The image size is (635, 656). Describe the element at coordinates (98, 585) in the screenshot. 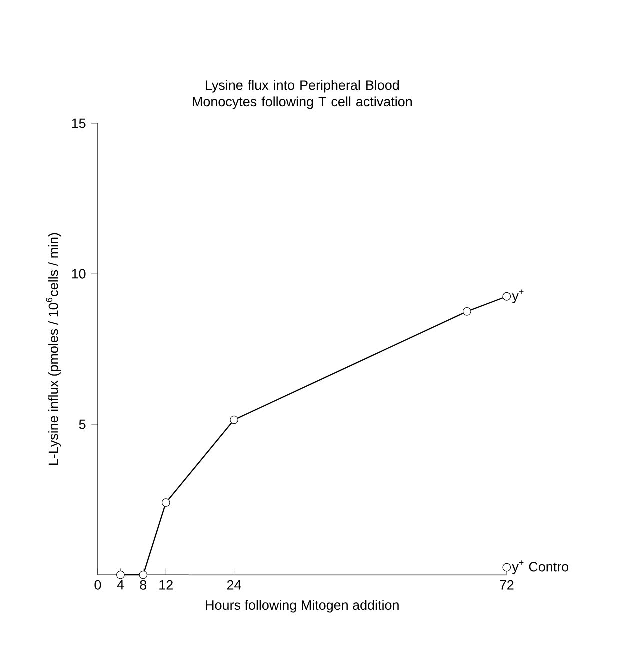

I see `x-tick-label: 0` at that location.